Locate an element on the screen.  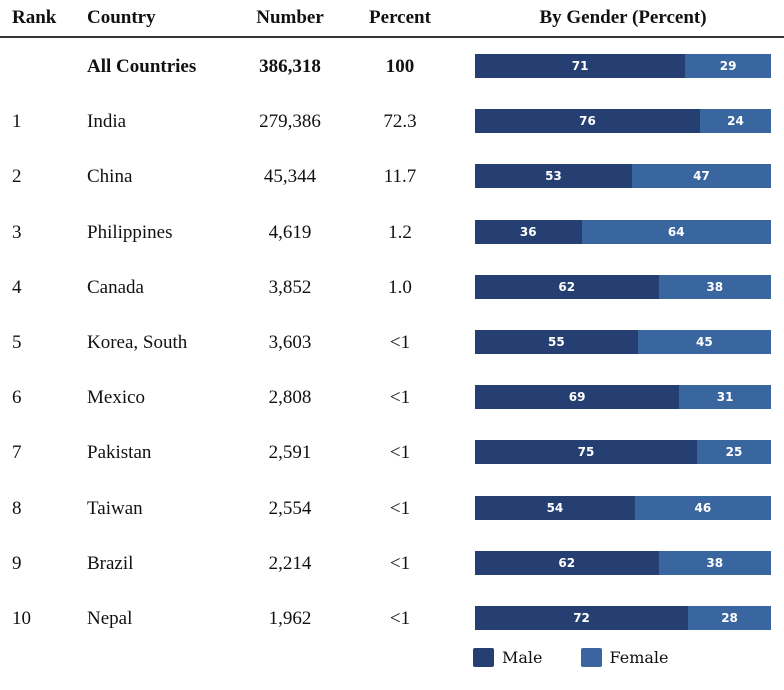
percent-cell: 1.0 is located at coordinates (400, 287).